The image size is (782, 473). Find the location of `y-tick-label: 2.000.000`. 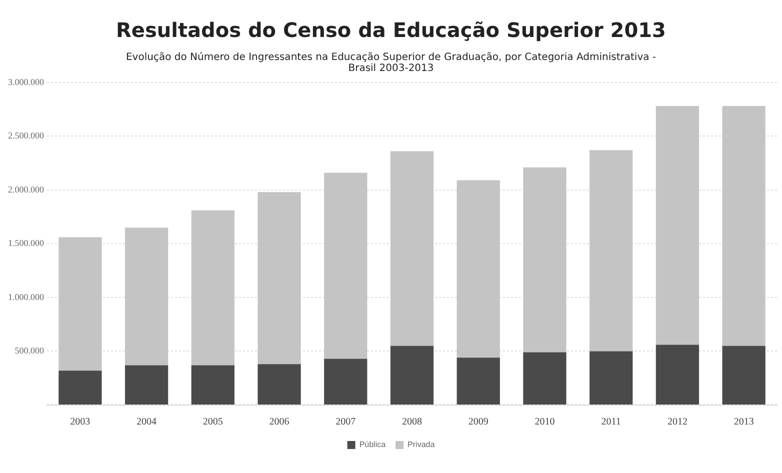

y-tick-label: 2.000.000 is located at coordinates (26, 189).